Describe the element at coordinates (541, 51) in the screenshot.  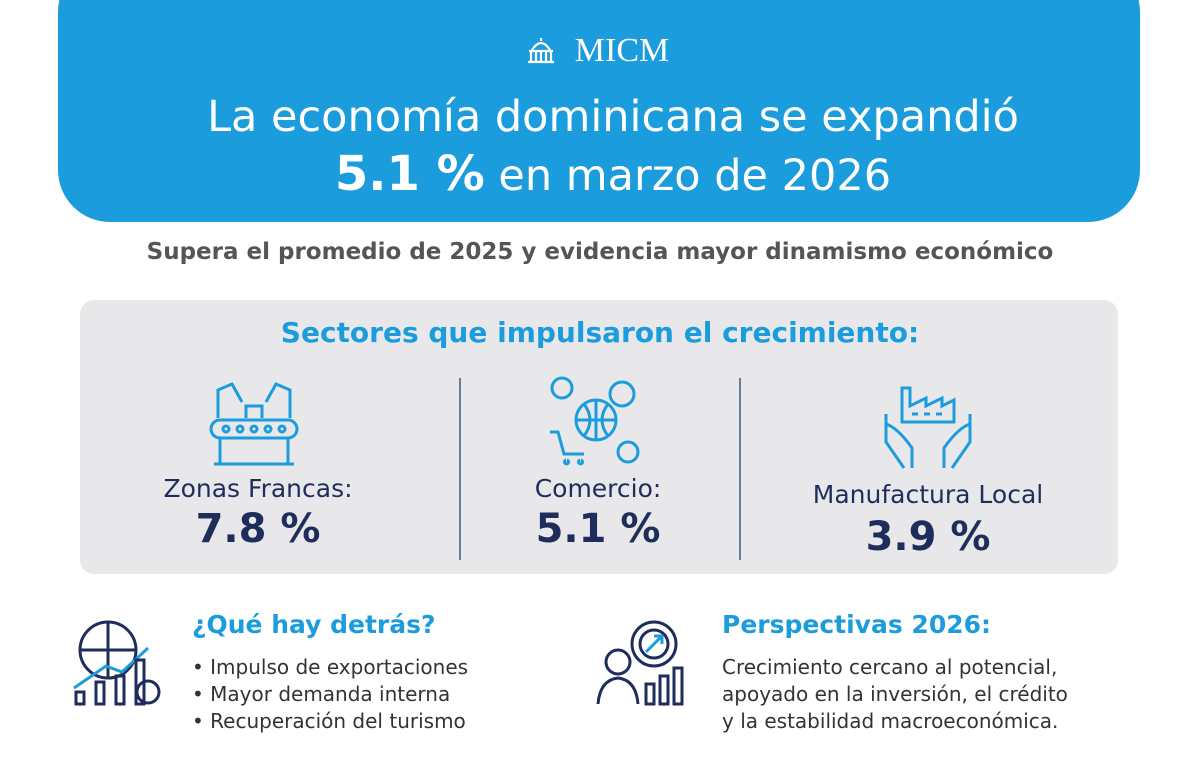
I see `logo-icon` at that location.